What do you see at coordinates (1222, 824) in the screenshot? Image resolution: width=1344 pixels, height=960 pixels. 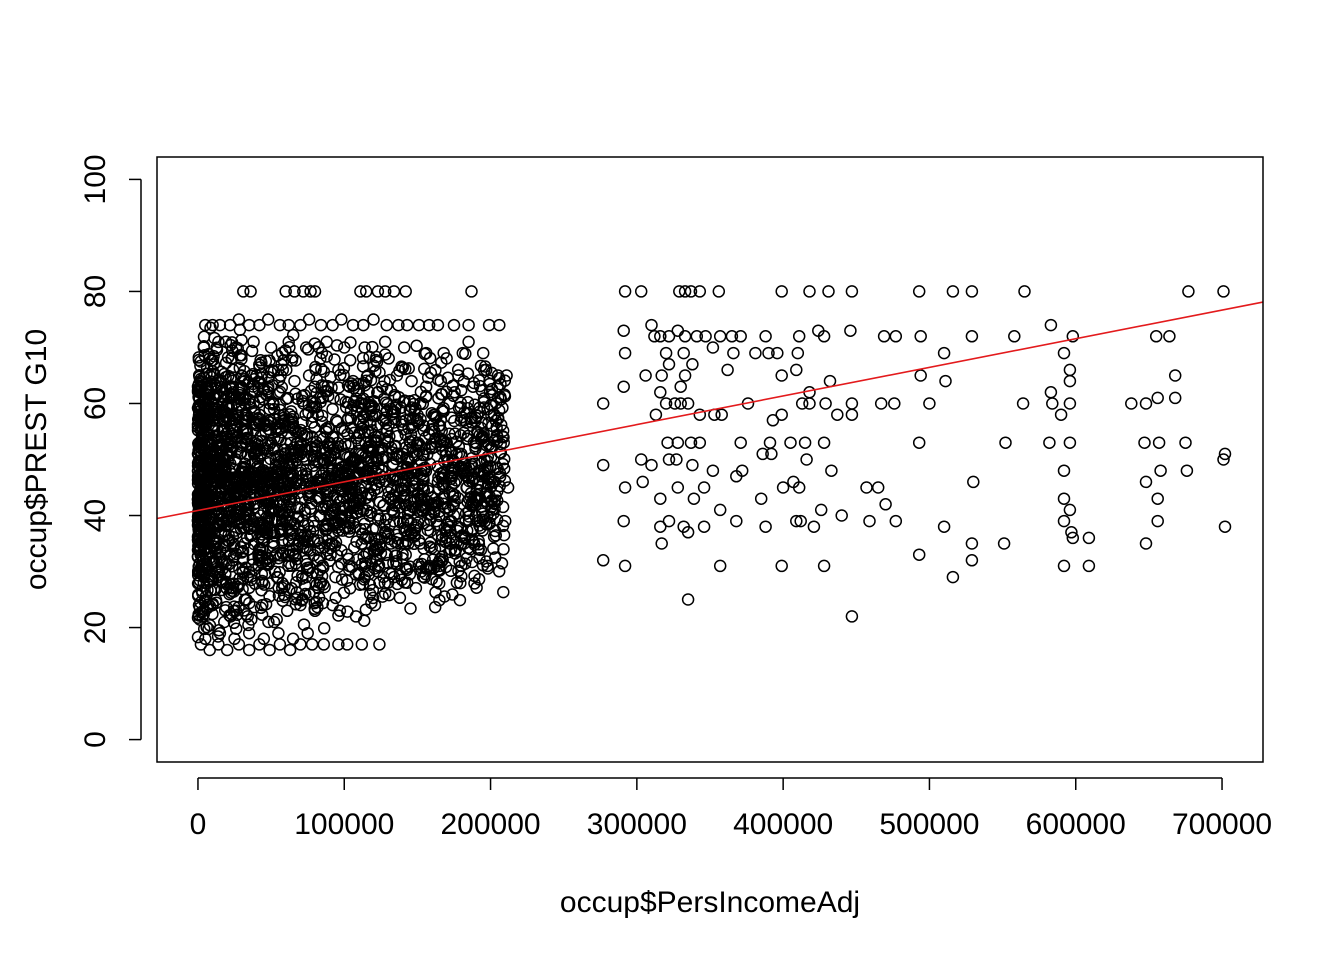 I see `x-tick-label: 700000` at bounding box center [1222, 824].